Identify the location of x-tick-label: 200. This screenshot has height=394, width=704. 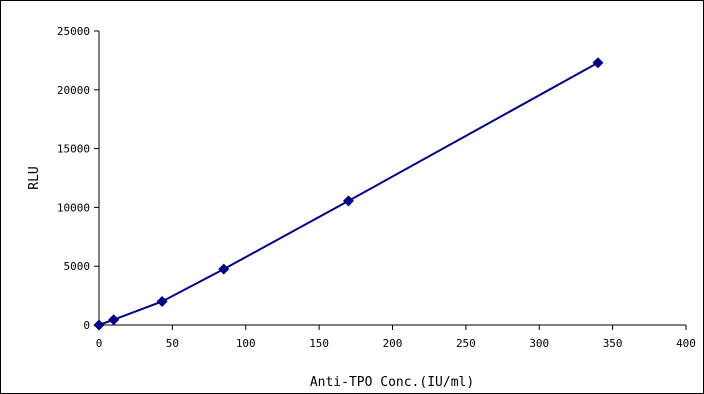
(393, 343).